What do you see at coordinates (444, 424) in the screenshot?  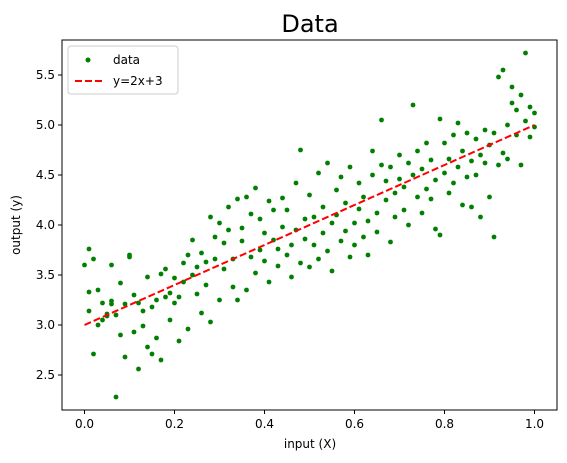 I see `x-tick-label: 0.8` at bounding box center [444, 424].